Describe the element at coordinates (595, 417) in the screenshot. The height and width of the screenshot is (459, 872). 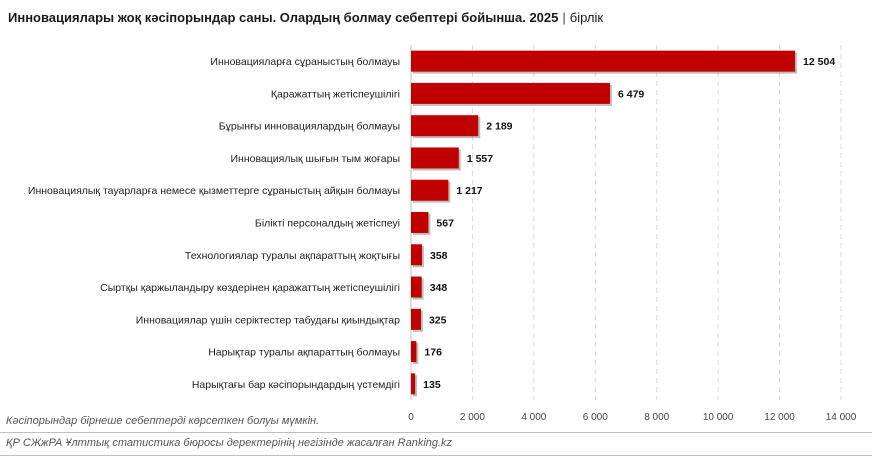
I see `x-tick-label: 6 000` at that location.